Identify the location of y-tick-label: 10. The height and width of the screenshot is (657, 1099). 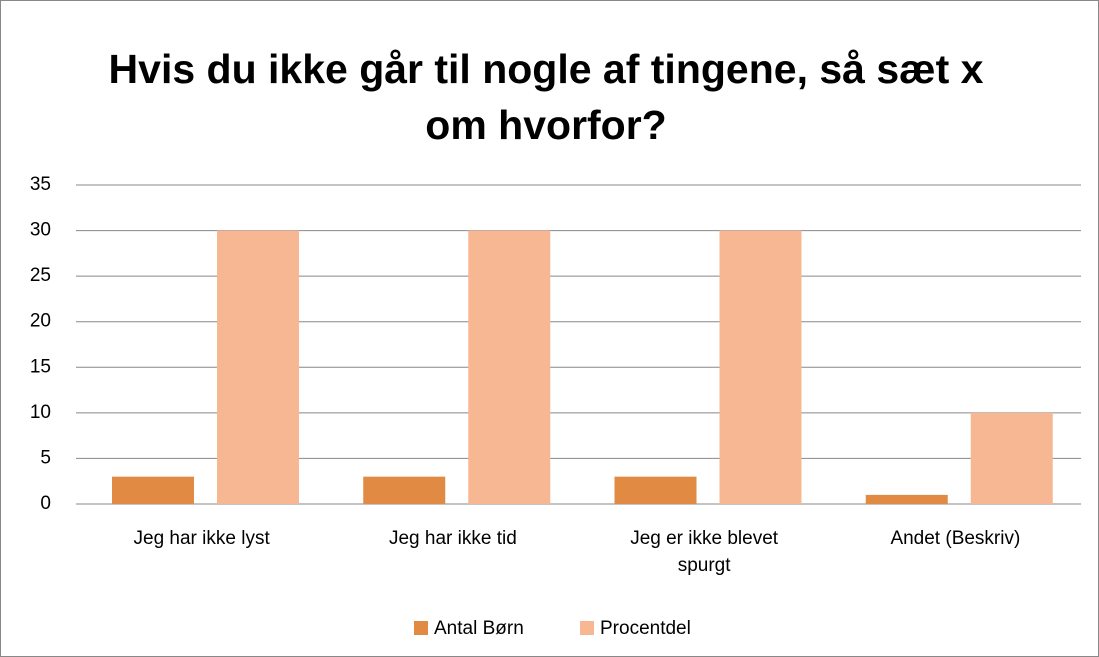
(40, 412).